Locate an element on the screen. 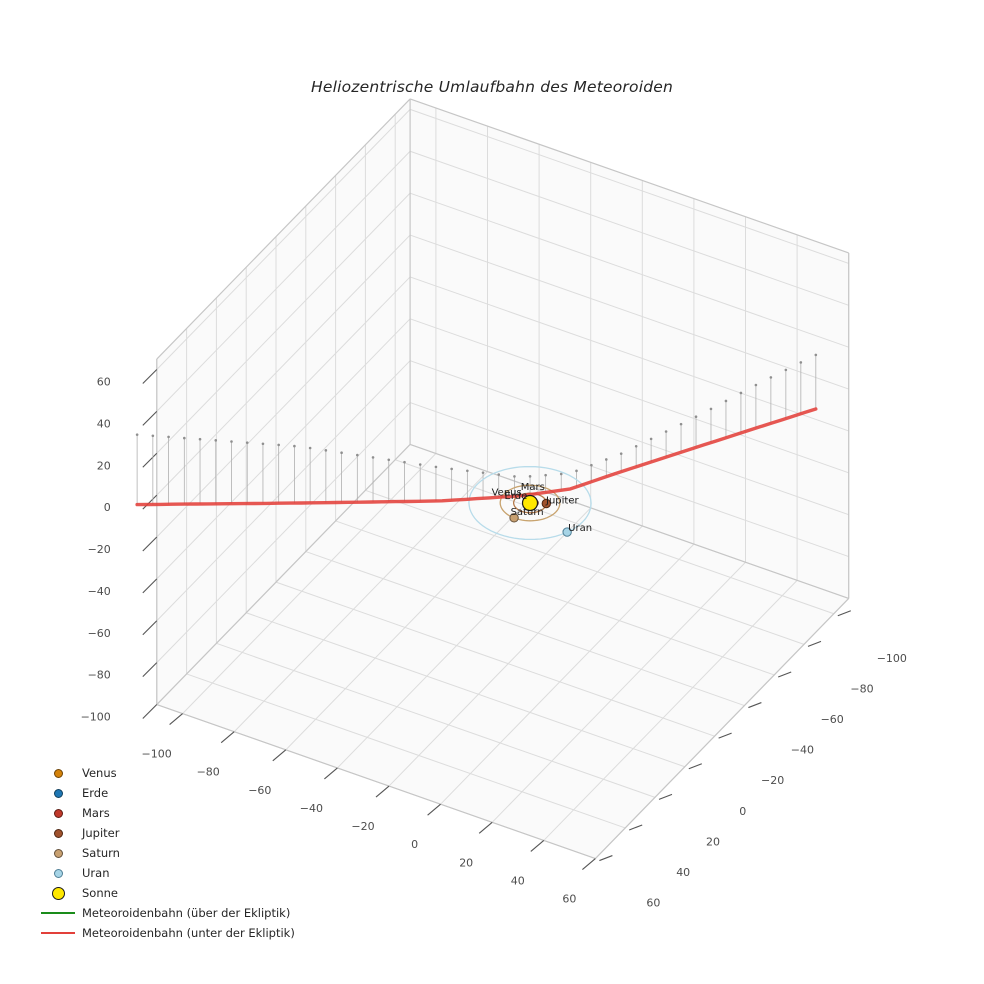  x-tick-label: −40 is located at coordinates (311, 808).